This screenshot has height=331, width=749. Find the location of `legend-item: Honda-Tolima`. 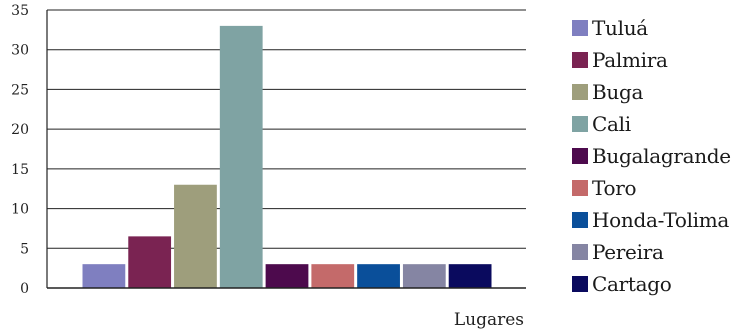

legend-item: Honda-Tolima is located at coordinates (651, 220).